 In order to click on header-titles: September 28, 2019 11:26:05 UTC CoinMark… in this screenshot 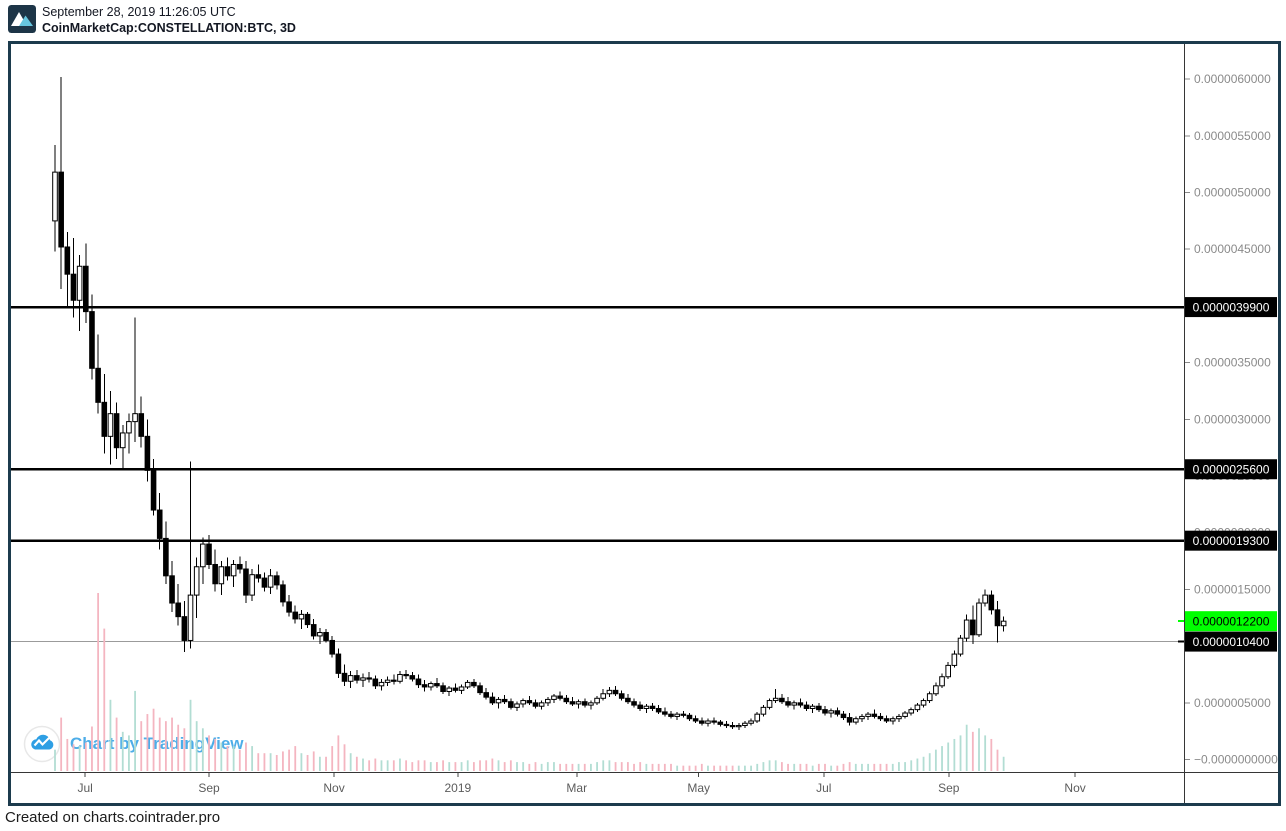, I will do `click(169, 20)`.